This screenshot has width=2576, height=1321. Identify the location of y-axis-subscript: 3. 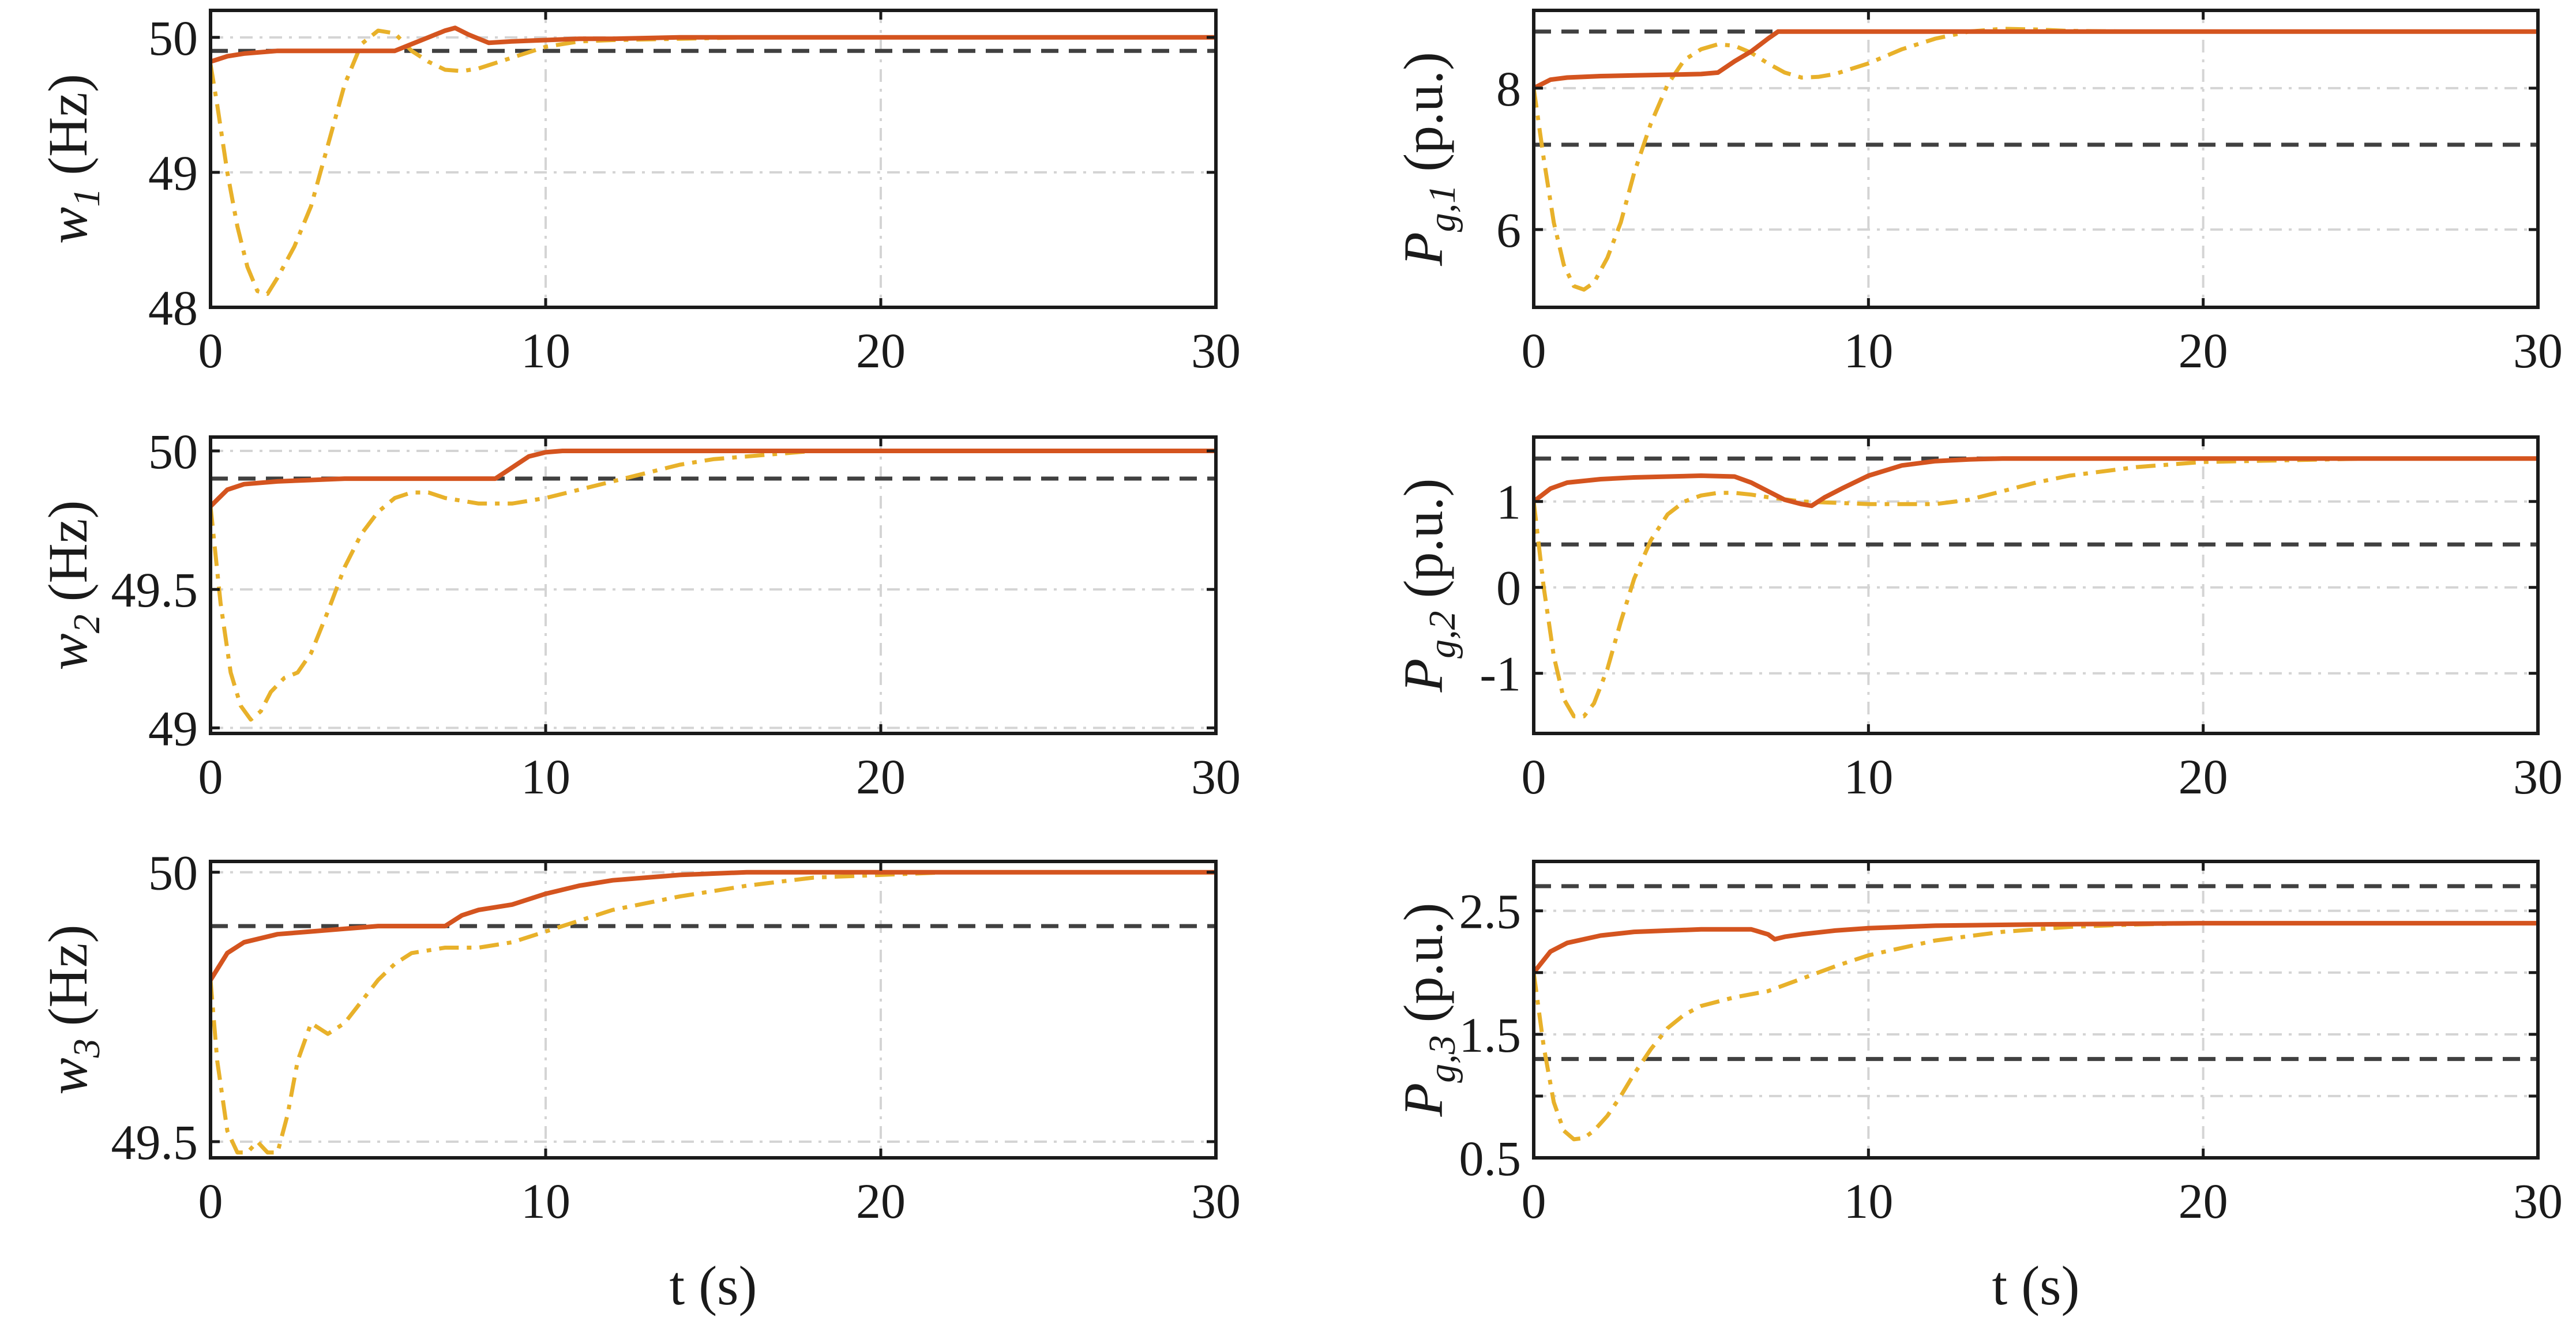
(87, 1048).